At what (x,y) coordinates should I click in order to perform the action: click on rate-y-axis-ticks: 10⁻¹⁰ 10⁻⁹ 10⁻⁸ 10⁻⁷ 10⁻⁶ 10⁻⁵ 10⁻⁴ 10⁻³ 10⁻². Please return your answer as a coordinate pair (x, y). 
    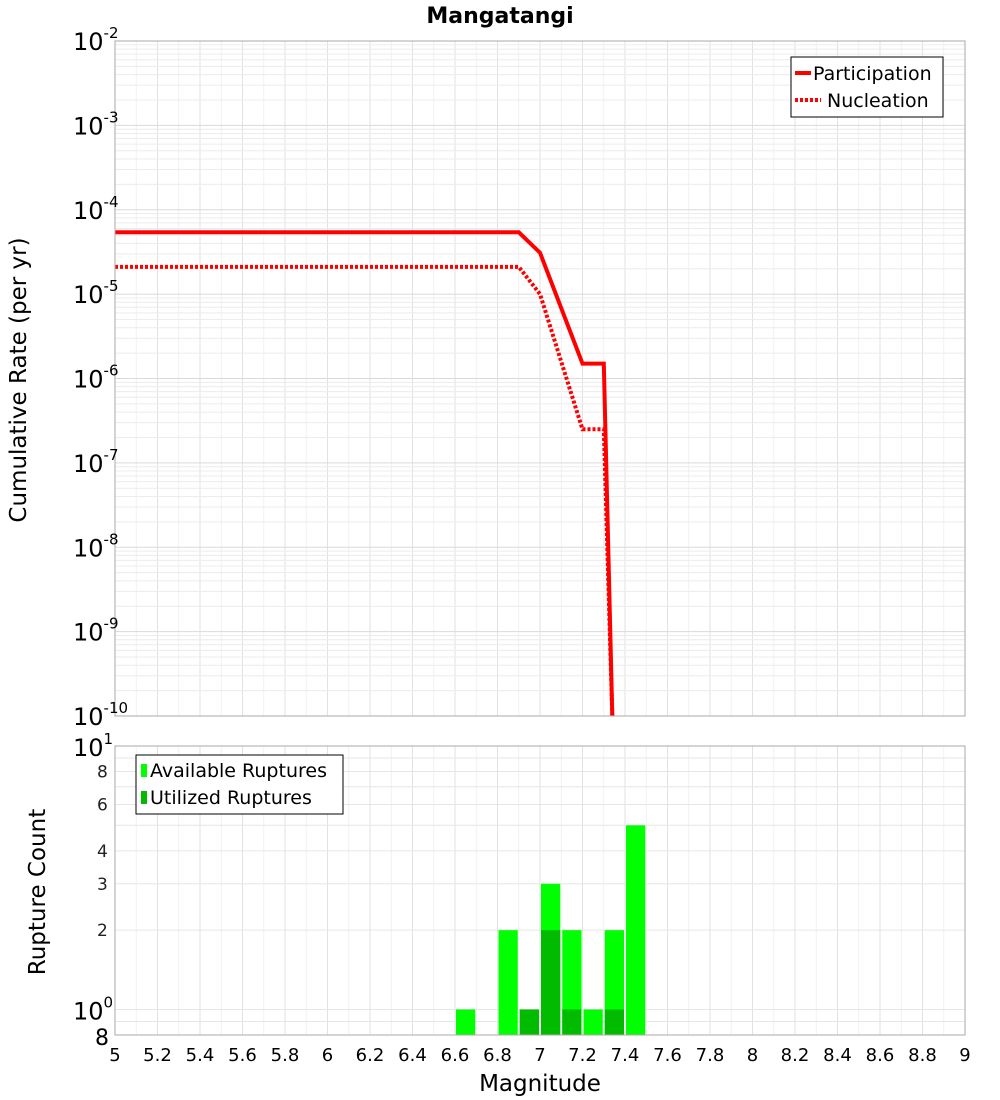
    Looking at the image, I should click on (100, 377).